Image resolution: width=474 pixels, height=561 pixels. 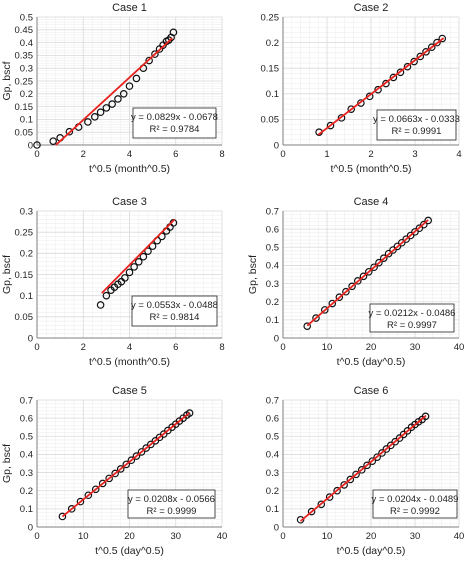 What do you see at coordinates (415, 504) in the screenshot?
I see `equation-box` at bounding box center [415, 504].